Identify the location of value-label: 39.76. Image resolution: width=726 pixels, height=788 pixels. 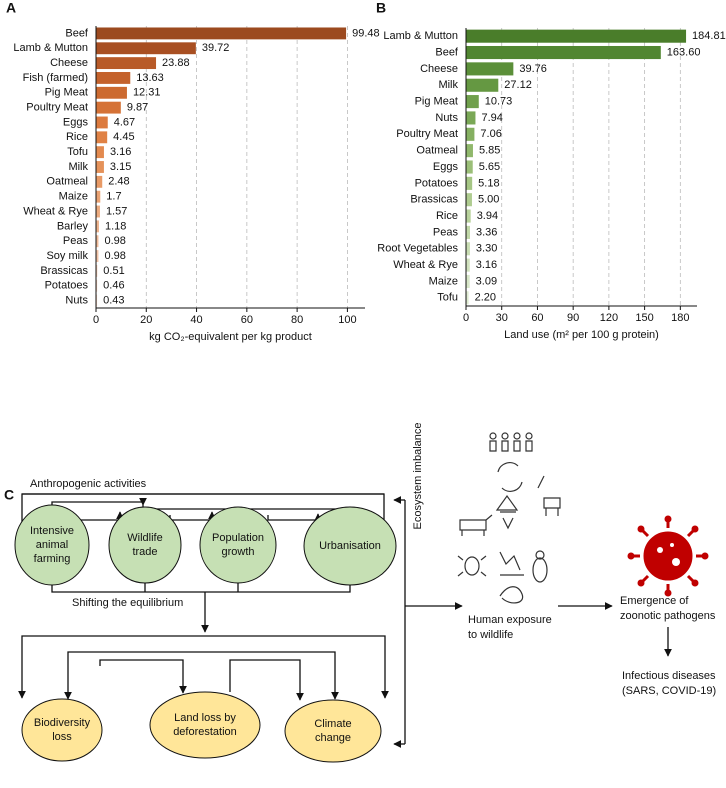
(533, 69).